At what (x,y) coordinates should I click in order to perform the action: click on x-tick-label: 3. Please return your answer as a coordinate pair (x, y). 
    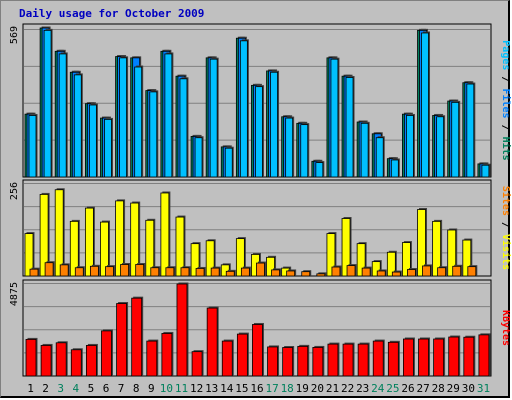
    Looking at the image, I should click on (60, 388).